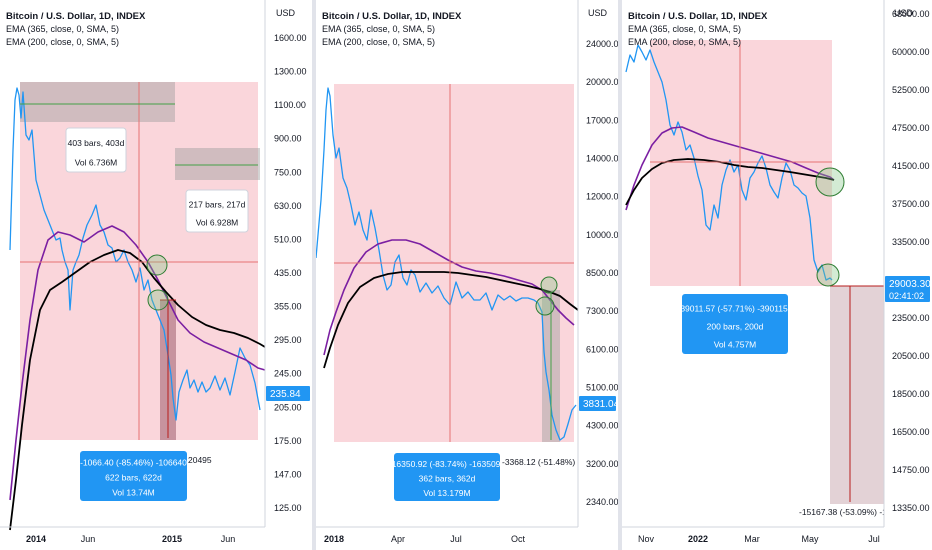 The height and width of the screenshot is (550, 932). What do you see at coordinates (288, 407) in the screenshot?
I see `y-tick-label: 205.00` at bounding box center [288, 407].